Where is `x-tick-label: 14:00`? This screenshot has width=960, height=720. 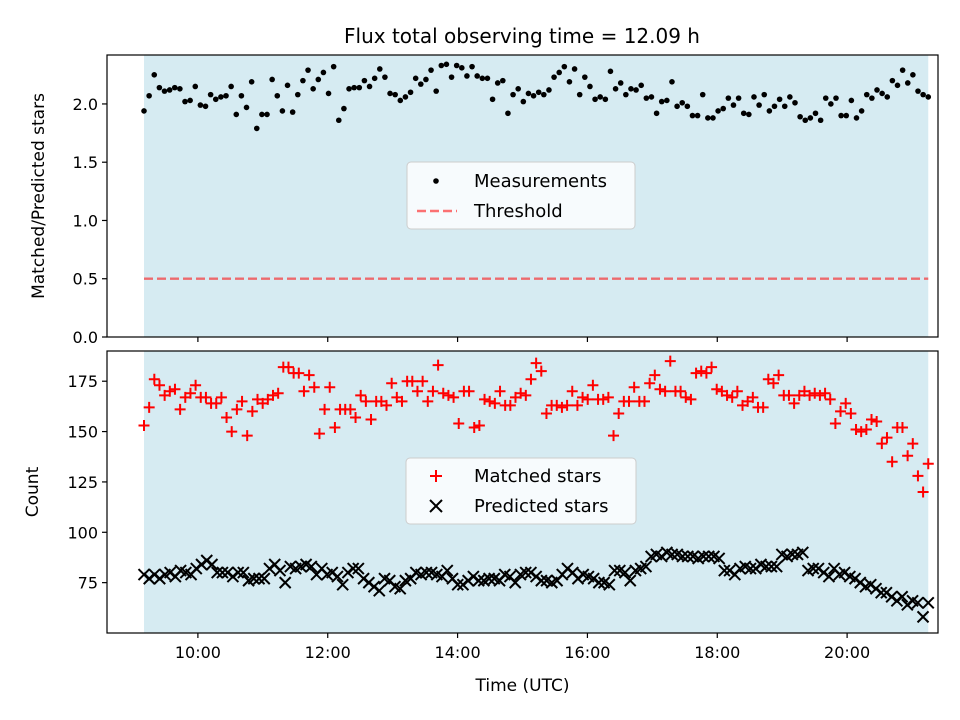 x-tick-label: 14:00 is located at coordinates (458, 652).